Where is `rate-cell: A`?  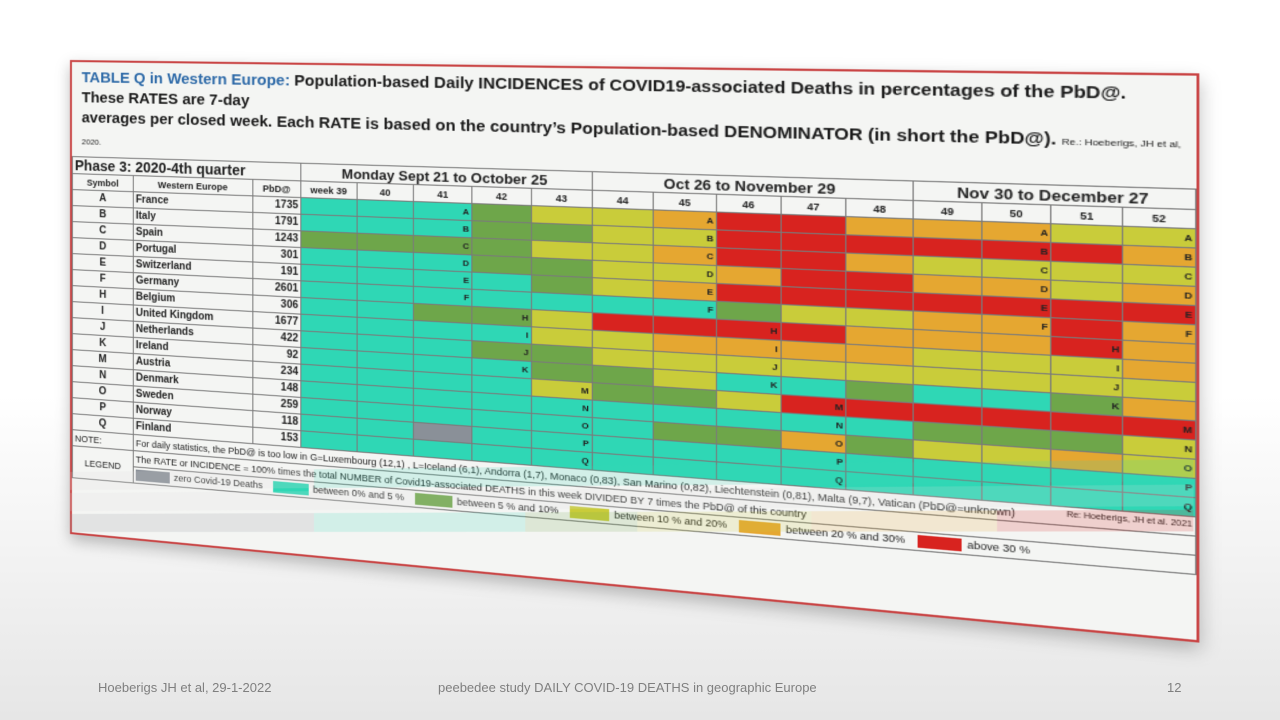 rate-cell: A is located at coordinates (443, 210).